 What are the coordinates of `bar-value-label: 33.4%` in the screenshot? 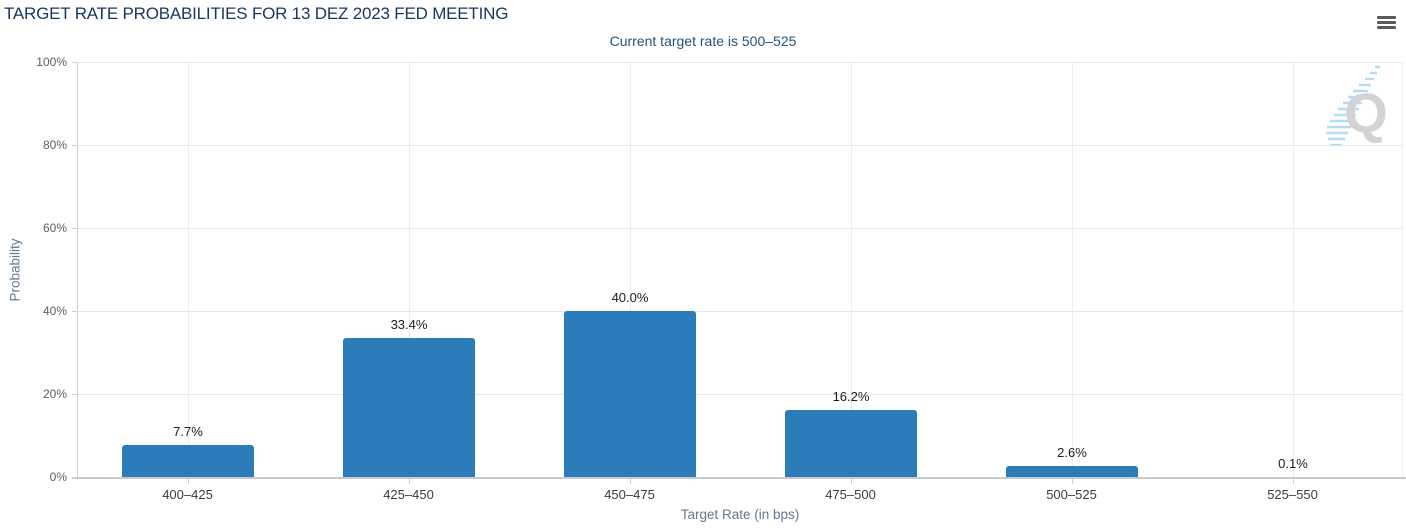 It's located at (409, 324).